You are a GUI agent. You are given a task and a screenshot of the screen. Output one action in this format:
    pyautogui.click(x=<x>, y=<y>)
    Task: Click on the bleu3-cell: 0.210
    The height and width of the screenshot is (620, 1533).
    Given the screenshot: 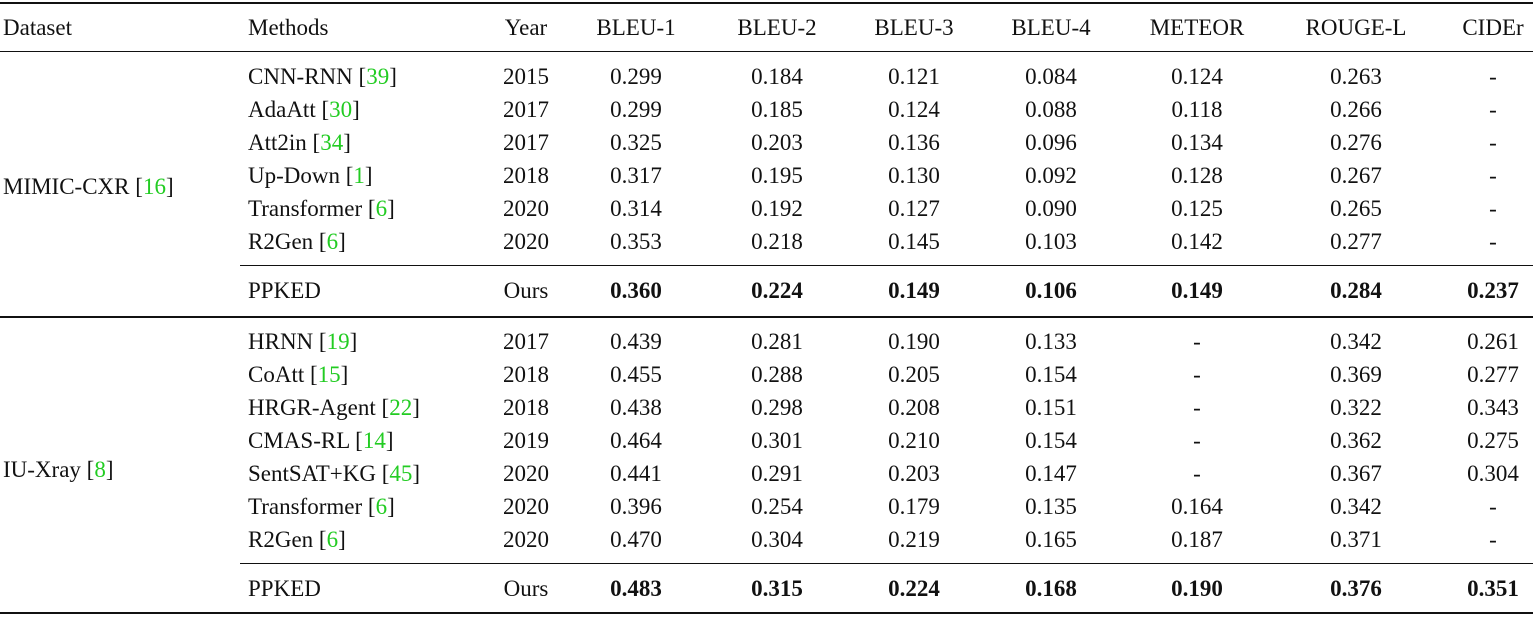 What is the action you would take?
    pyautogui.click(x=914, y=440)
    